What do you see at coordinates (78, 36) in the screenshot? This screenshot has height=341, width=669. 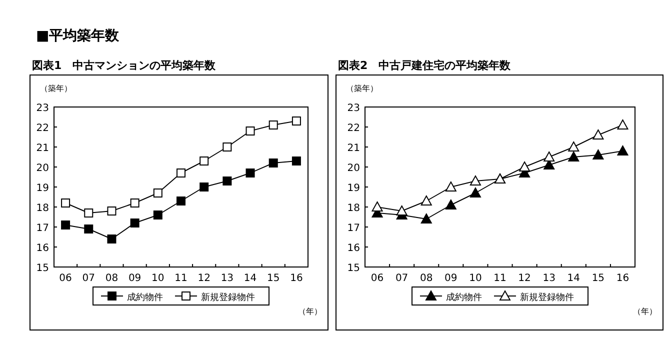 I see `text: ■平均築年数` at bounding box center [78, 36].